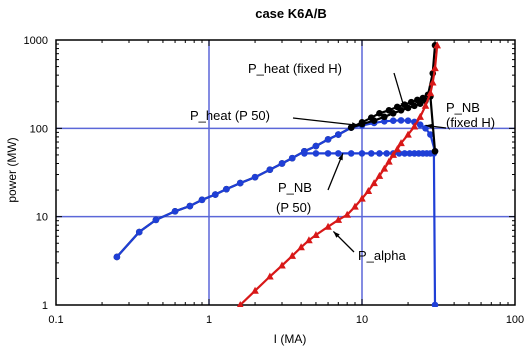 The width and height of the screenshot is (527, 352). What do you see at coordinates (291, 13) in the screenshot?
I see `chart-title: case K6A/B` at bounding box center [291, 13].